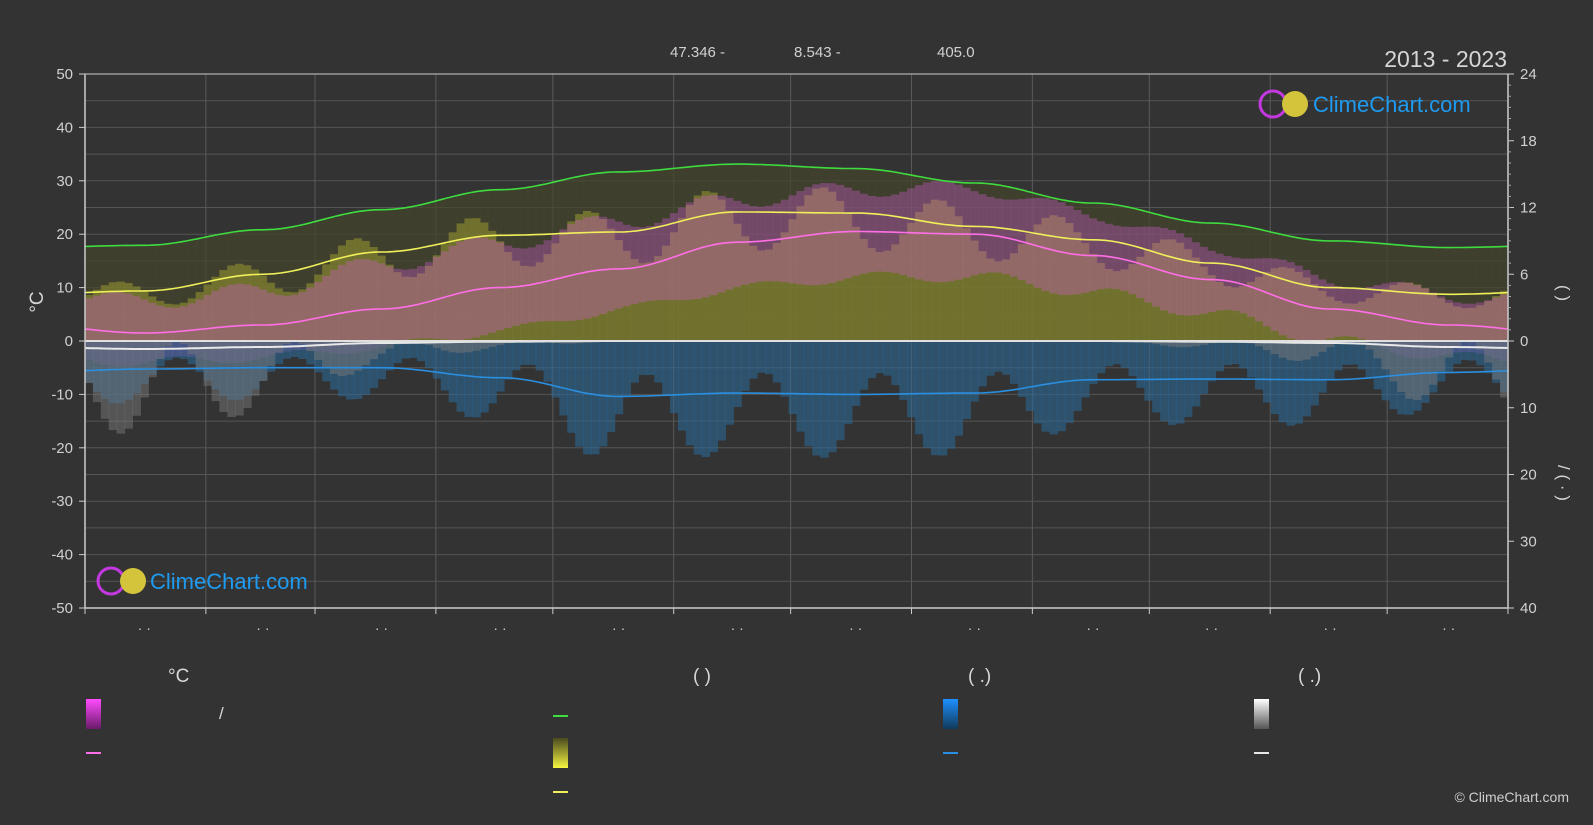 This screenshot has height=825, width=1593. I want to click on y2-tick-label: 30, so click(1528, 541).